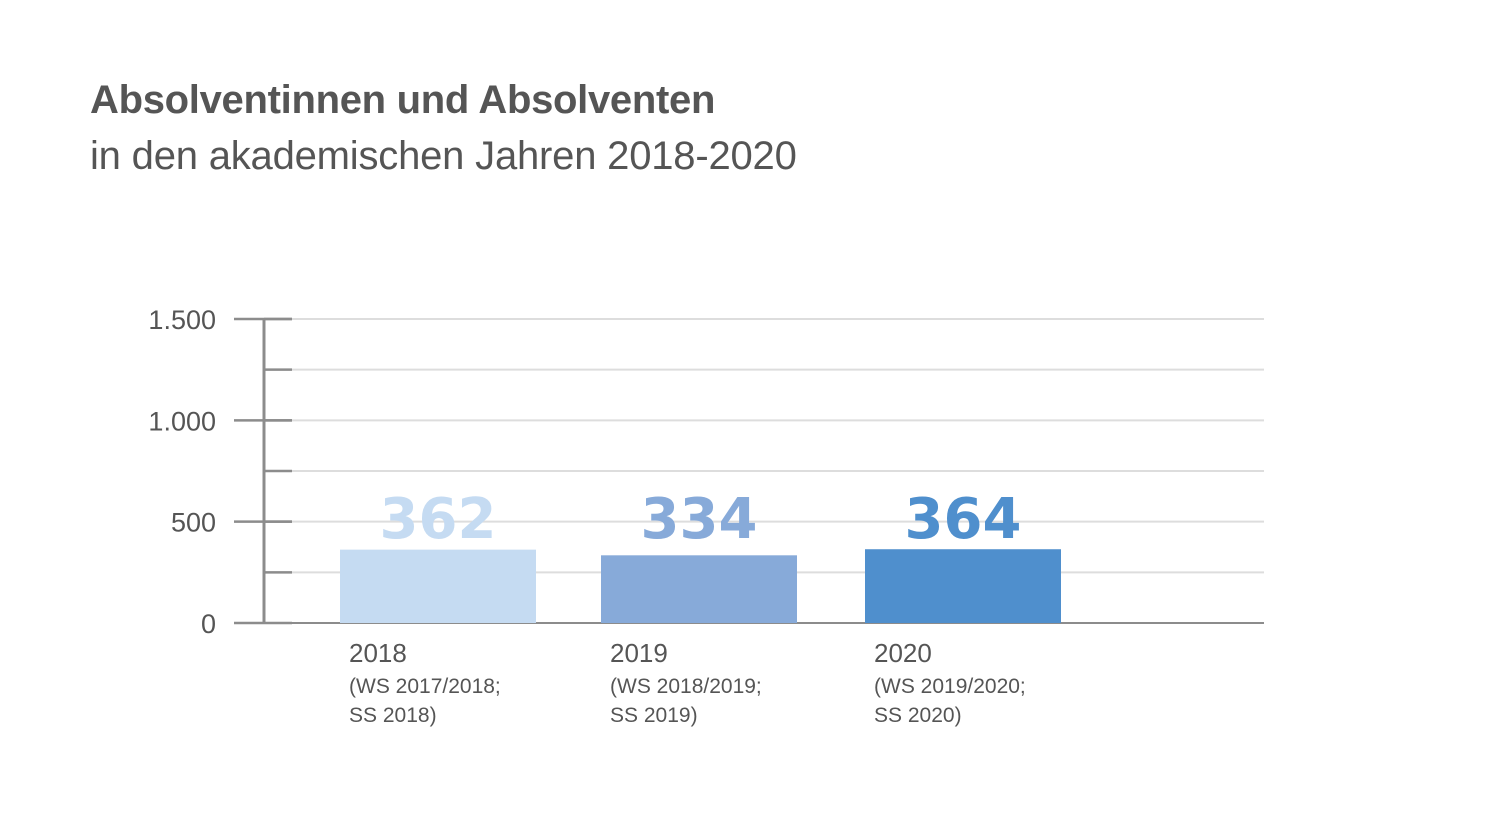 The height and width of the screenshot is (818, 1500). What do you see at coordinates (182, 320) in the screenshot?
I see `y-tick-label: 1.500` at bounding box center [182, 320].